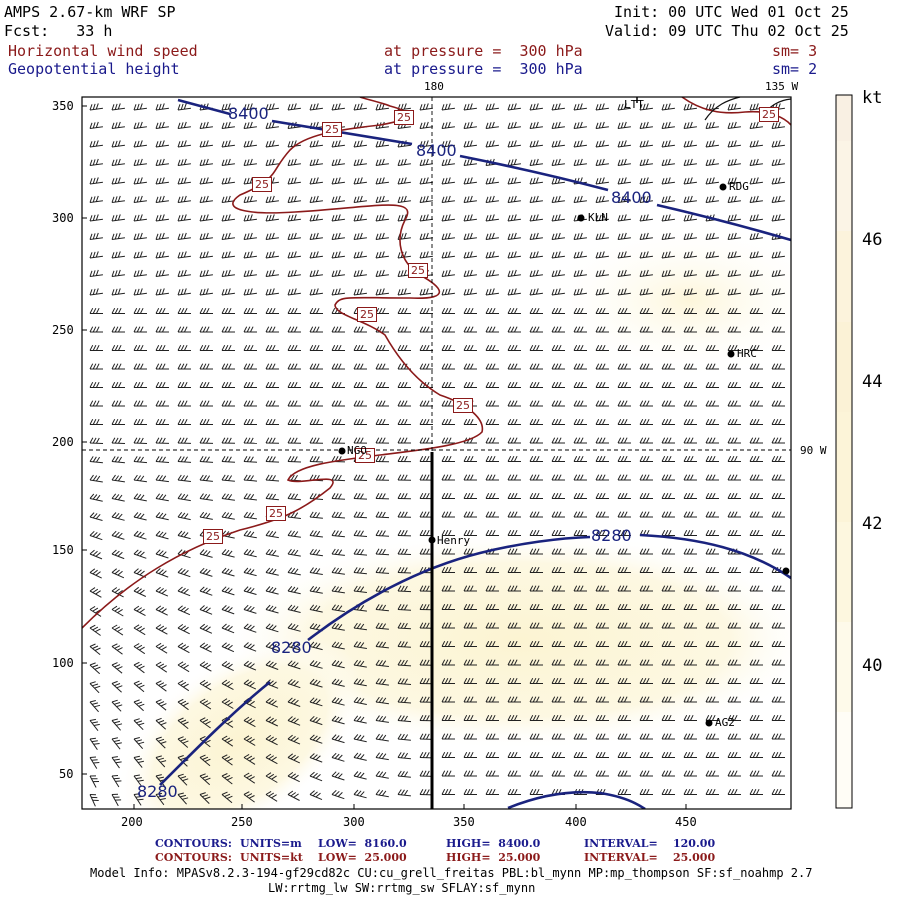 This screenshot has height=900, width=900. What do you see at coordinates (650, 843) in the screenshot?
I see `footer-interval: INTERVAL= 120.00` at bounding box center [650, 843].